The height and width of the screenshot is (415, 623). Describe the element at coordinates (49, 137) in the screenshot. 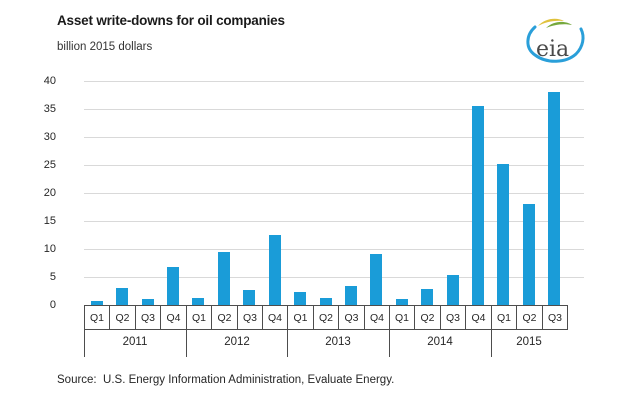

I see `y-axis-label: 30` at that location.